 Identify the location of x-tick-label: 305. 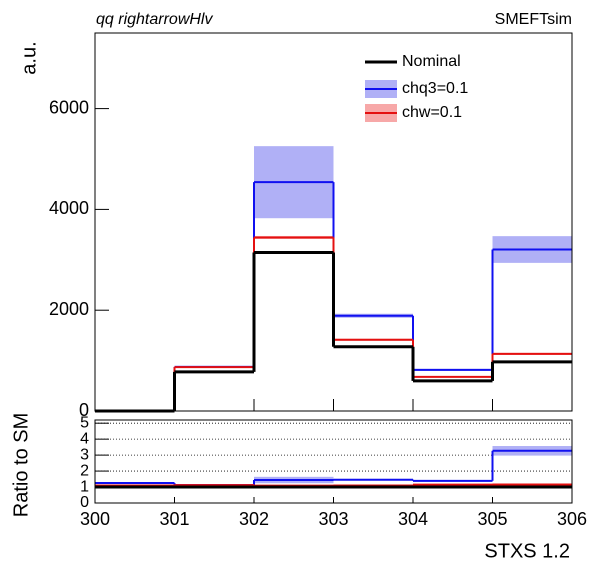
(492, 519).